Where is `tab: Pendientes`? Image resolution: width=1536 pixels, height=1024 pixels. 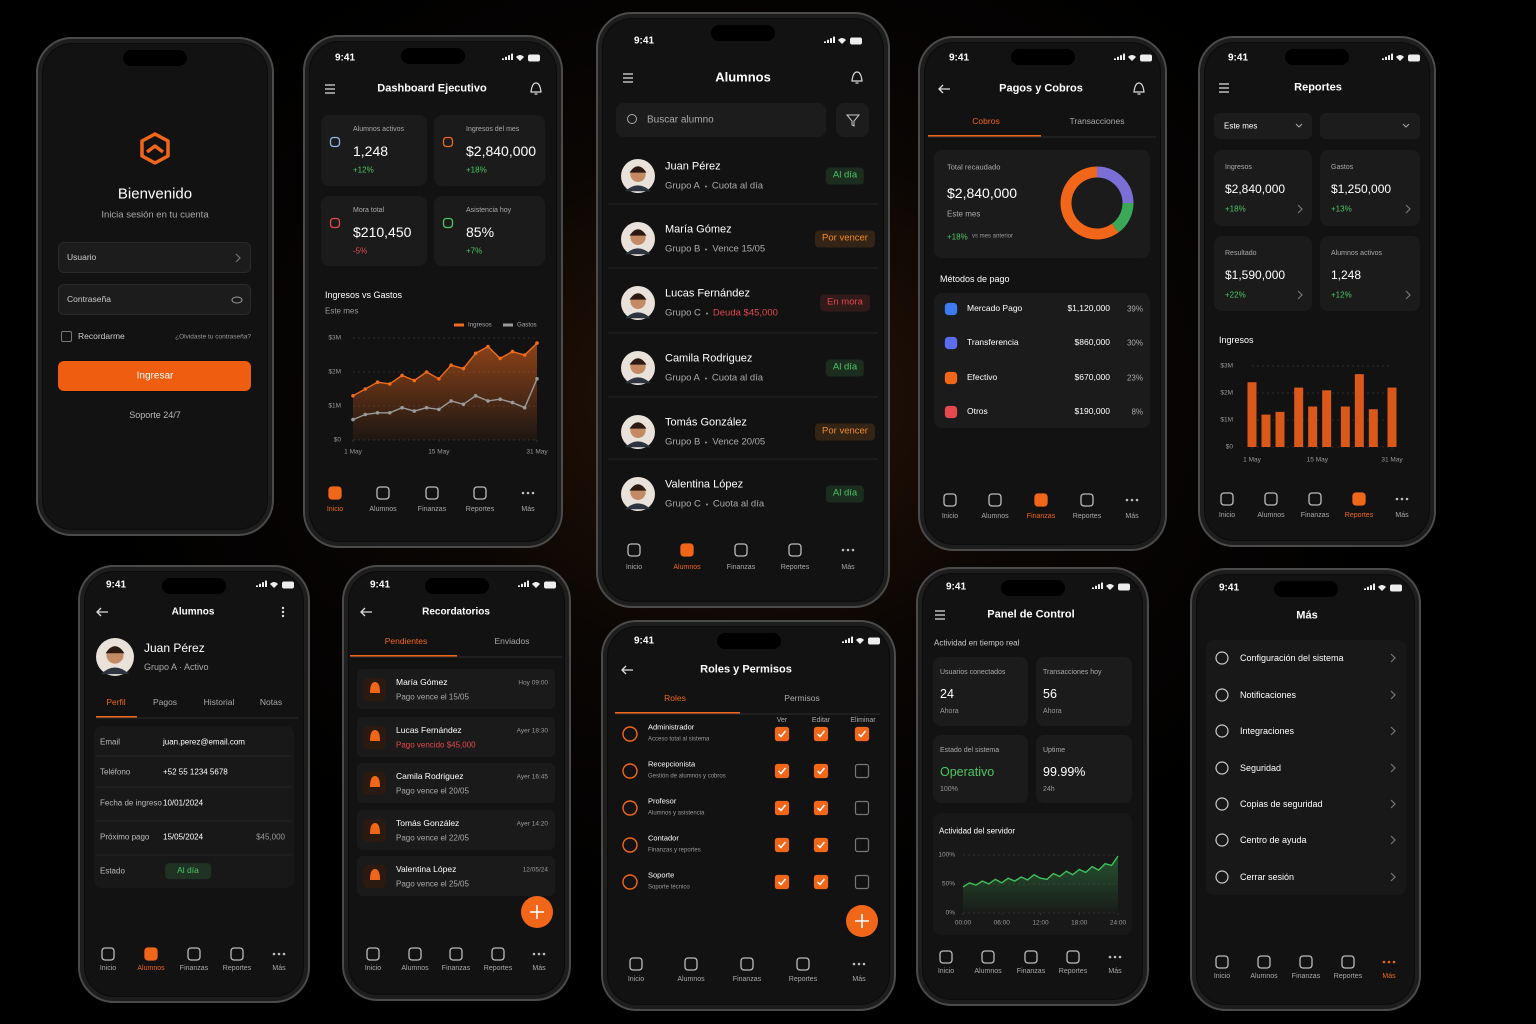
tab: Pendientes is located at coordinates (406, 641).